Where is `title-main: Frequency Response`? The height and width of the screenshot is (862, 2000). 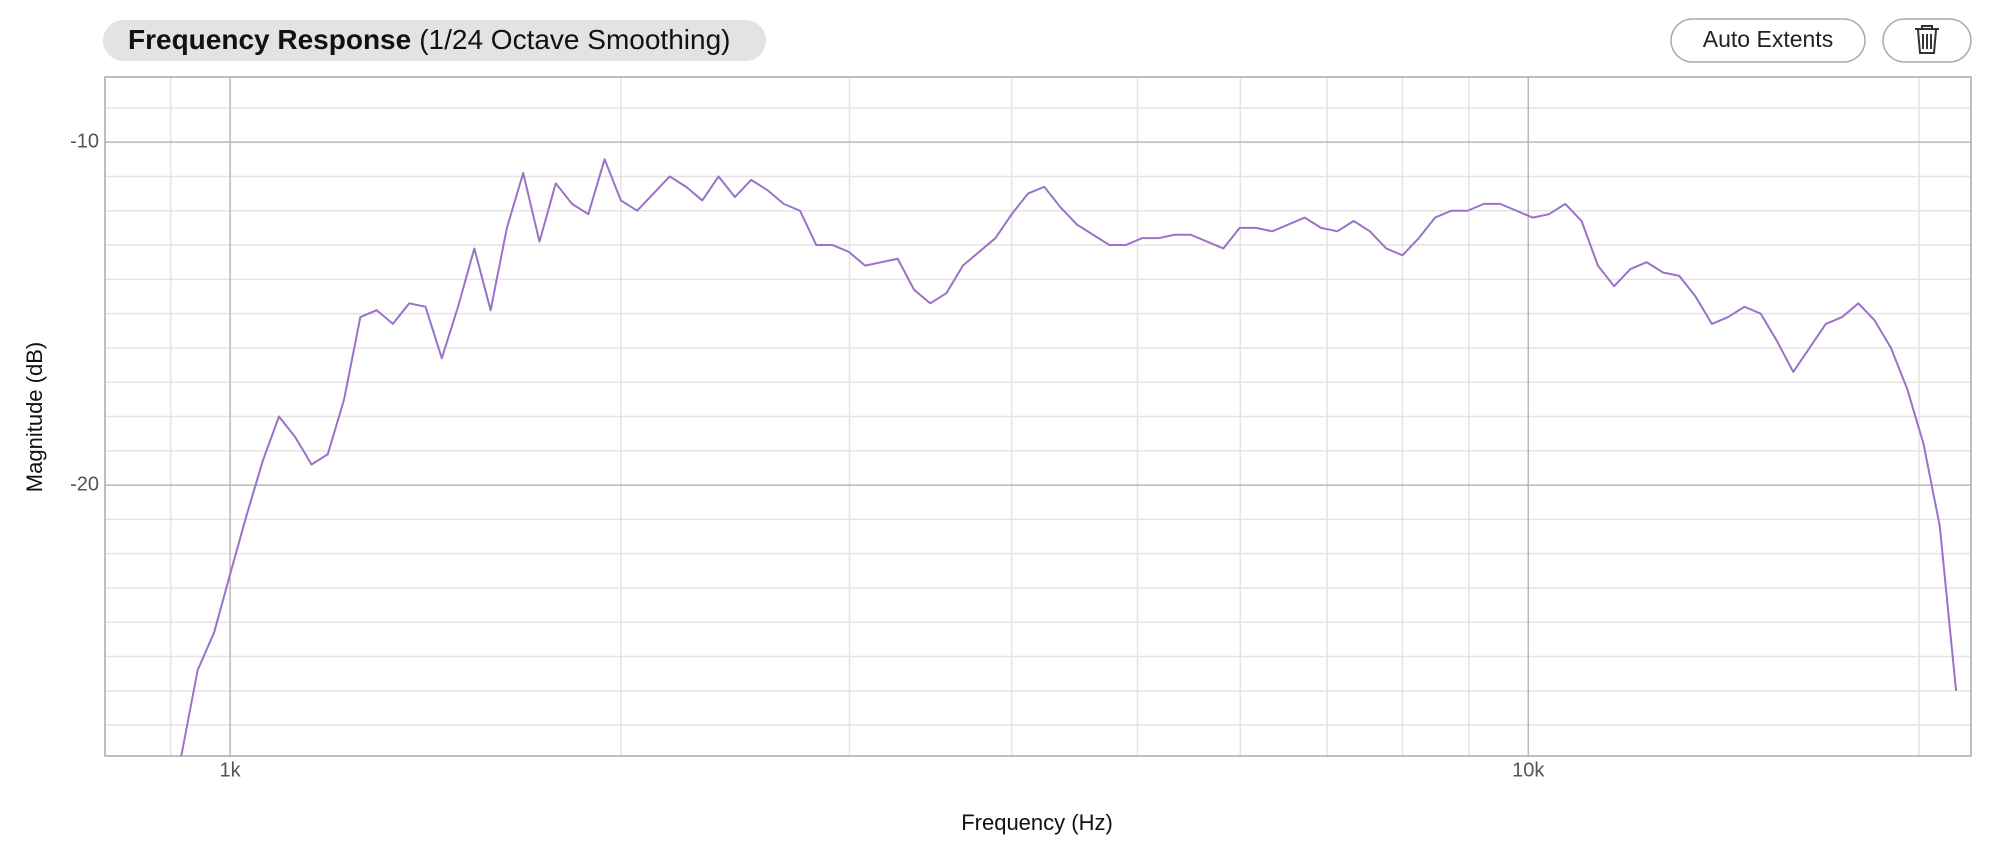
title-main: Frequency Response is located at coordinates (269, 39).